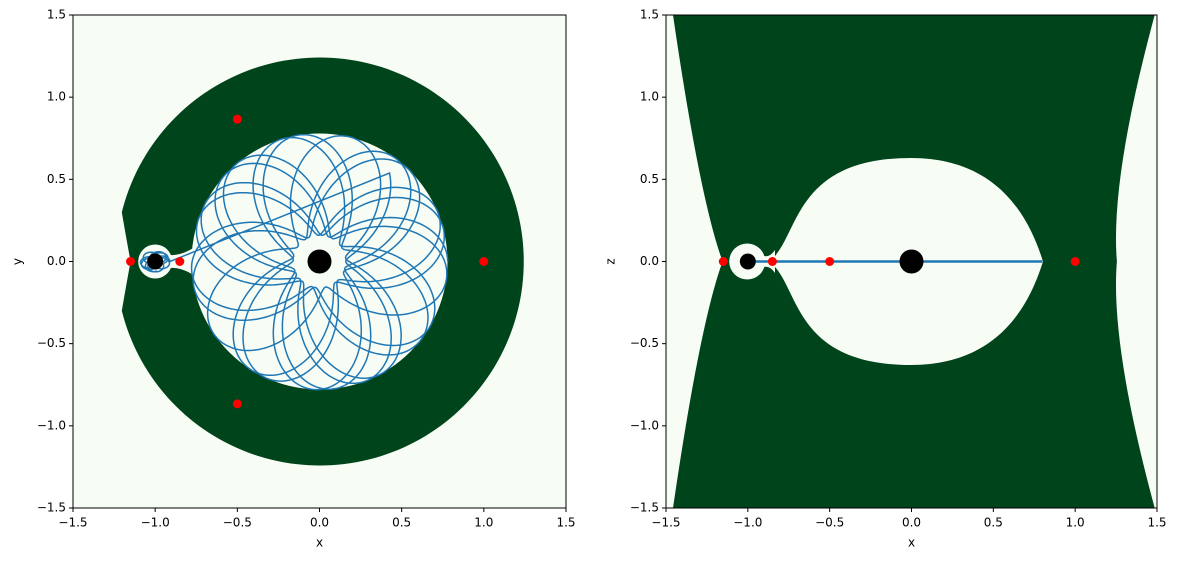 The image size is (1179, 565). What do you see at coordinates (294, 262) in the screenshot?
I see `trajectory` at bounding box center [294, 262].